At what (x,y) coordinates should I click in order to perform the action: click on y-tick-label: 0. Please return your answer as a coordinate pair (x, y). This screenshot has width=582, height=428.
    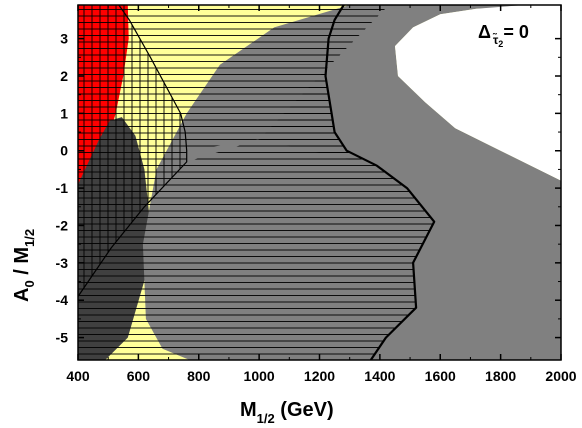
    Looking at the image, I should click on (64, 151).